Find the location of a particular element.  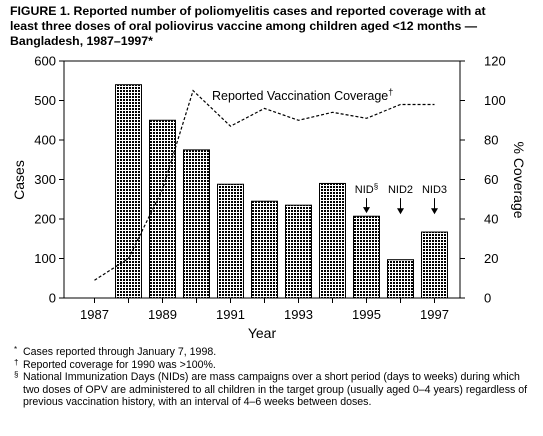

footnote-text: Reported coverage for 1990 was >100%. is located at coordinates (119, 364).